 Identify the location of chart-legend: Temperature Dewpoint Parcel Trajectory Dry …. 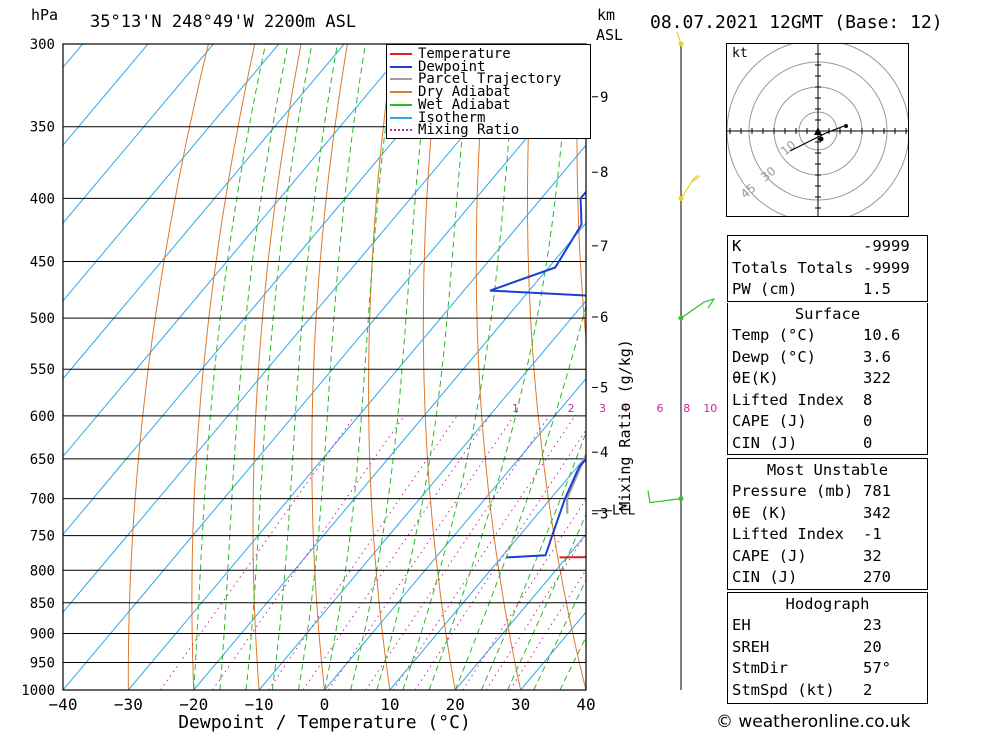
(488, 91).